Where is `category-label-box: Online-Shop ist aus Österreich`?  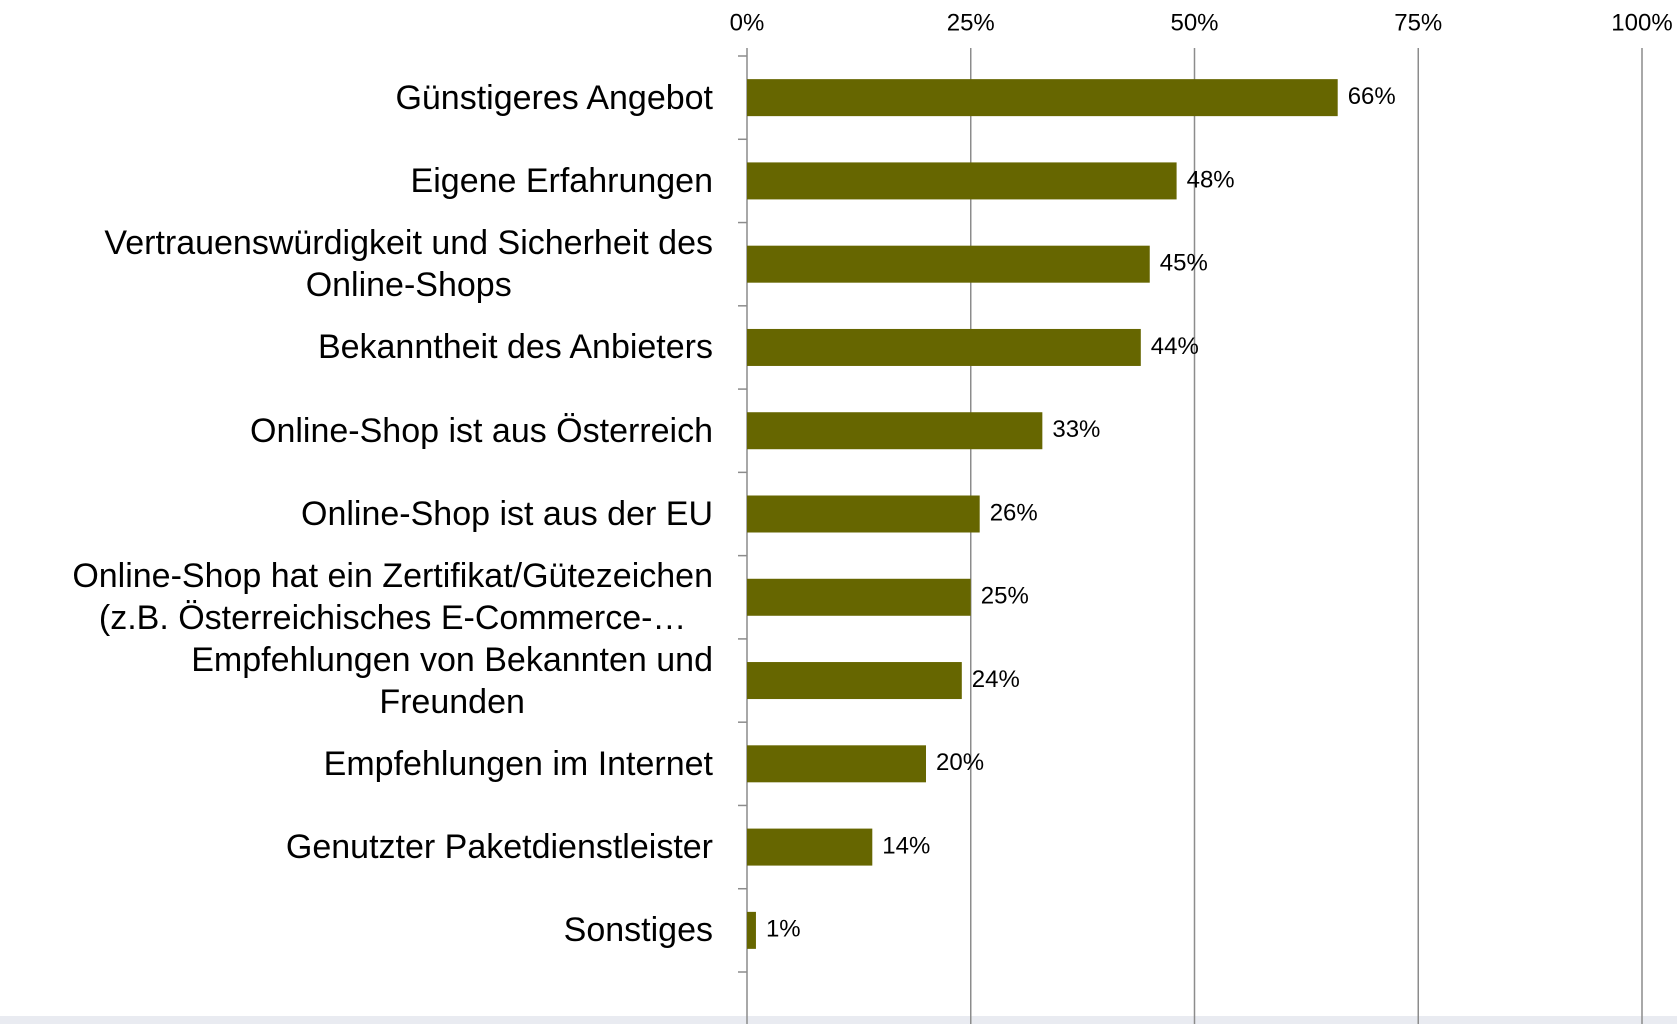
category-label-box: Online-Shop ist aus Österreich is located at coordinates (356, 431).